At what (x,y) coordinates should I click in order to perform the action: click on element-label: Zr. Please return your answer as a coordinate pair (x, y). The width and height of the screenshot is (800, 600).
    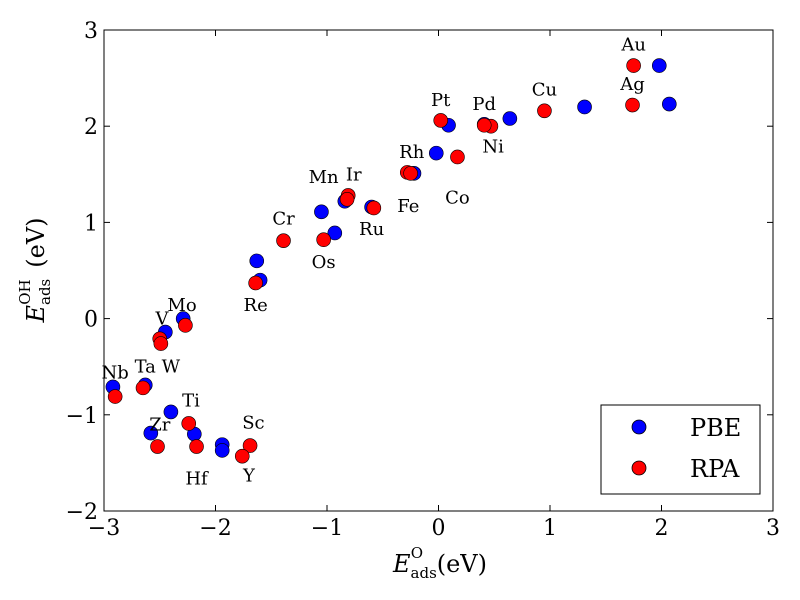
    Looking at the image, I should click on (160, 424).